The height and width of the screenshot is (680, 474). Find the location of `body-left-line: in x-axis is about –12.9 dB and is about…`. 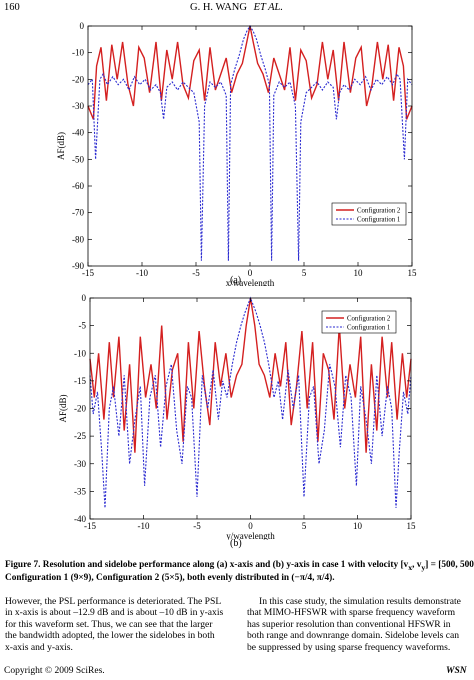

body-left-line: in x-axis is about –12.9 dB and is about… is located at coordinates (114, 613).